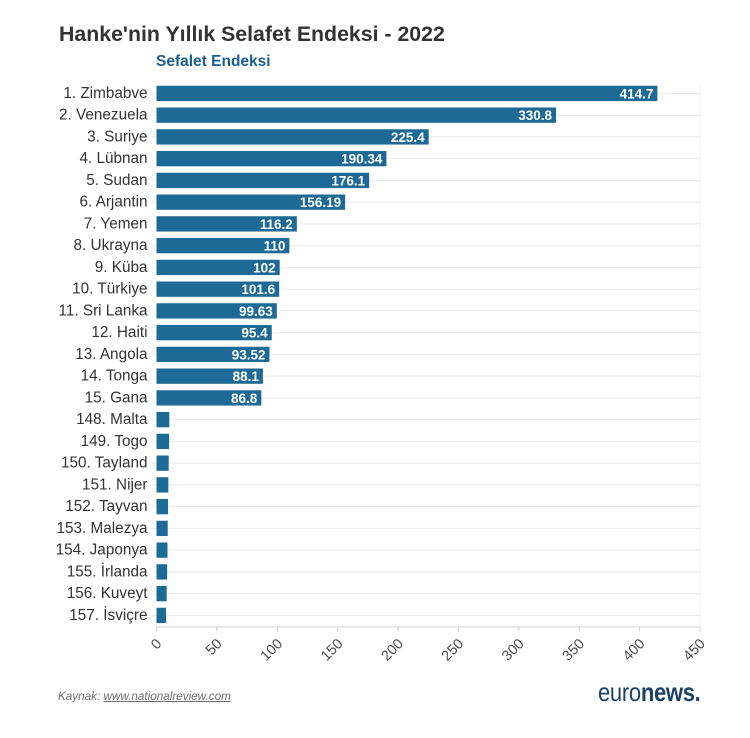  I want to click on svg-text: 50, so click(214, 647).